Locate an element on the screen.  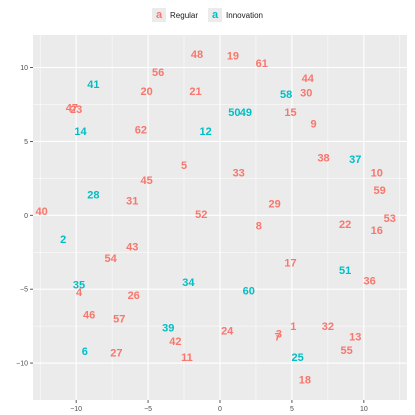
point-label-42: 42 is located at coordinates (175, 342).